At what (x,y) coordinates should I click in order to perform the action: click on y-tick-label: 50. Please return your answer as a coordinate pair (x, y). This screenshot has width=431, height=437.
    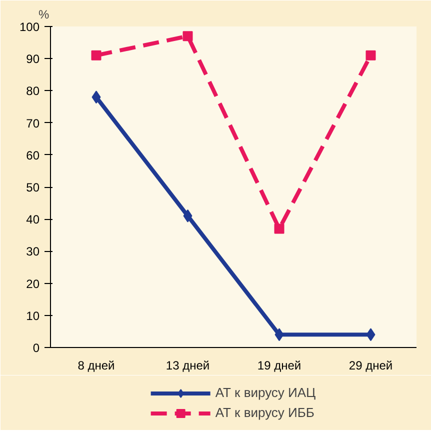
    Looking at the image, I should click on (33, 187).